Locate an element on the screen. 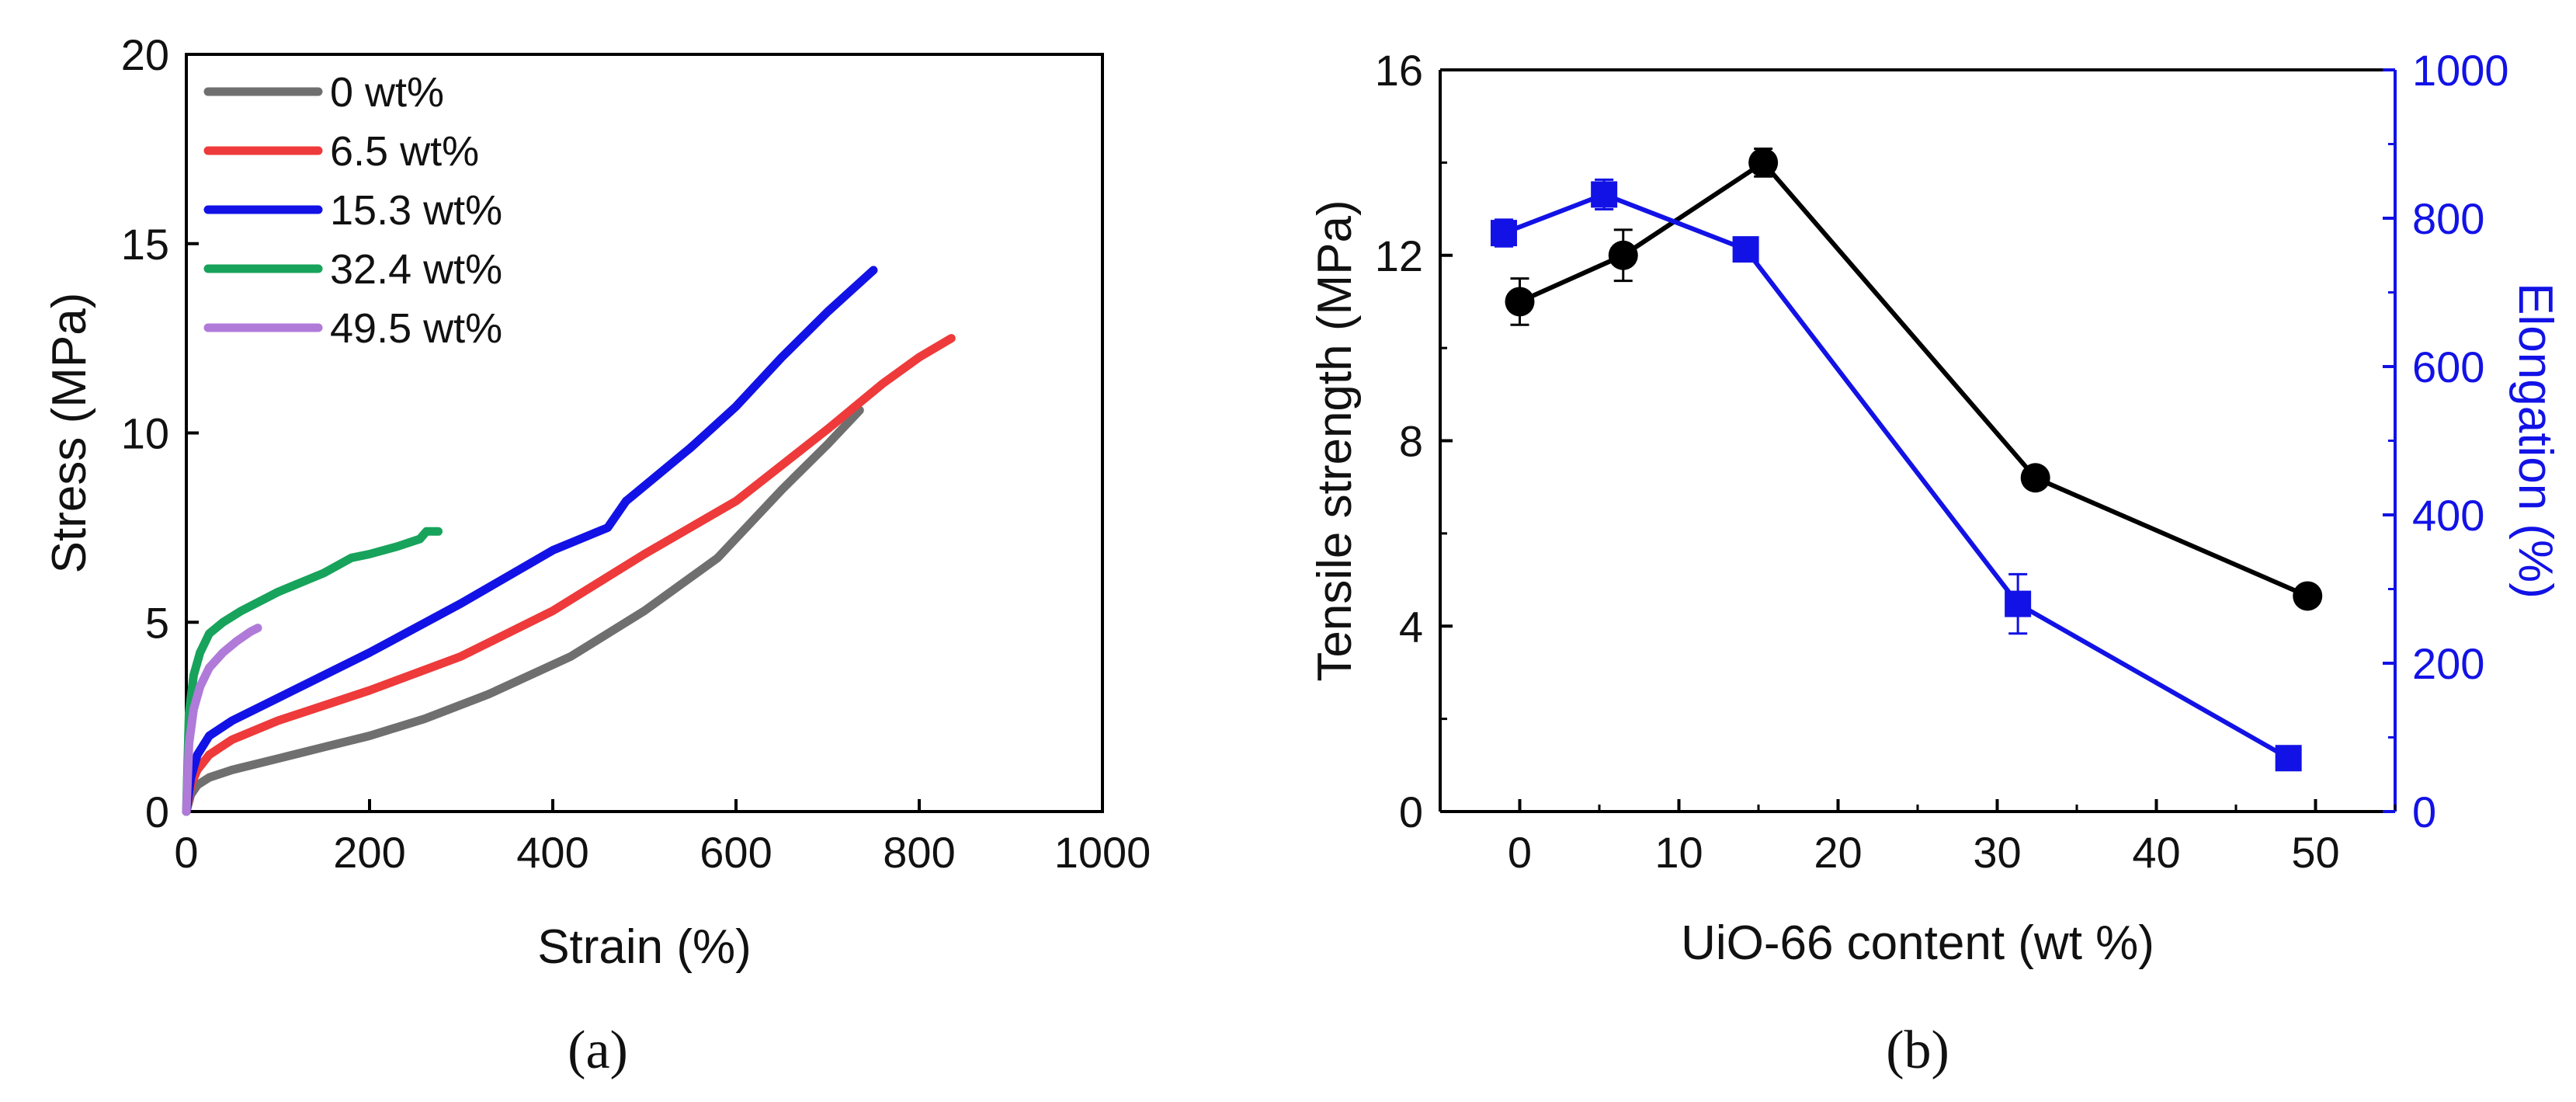 Image resolution: width=2576 pixels, height=1102 pixels. x-tick-label-a: 400 is located at coordinates (552, 852).